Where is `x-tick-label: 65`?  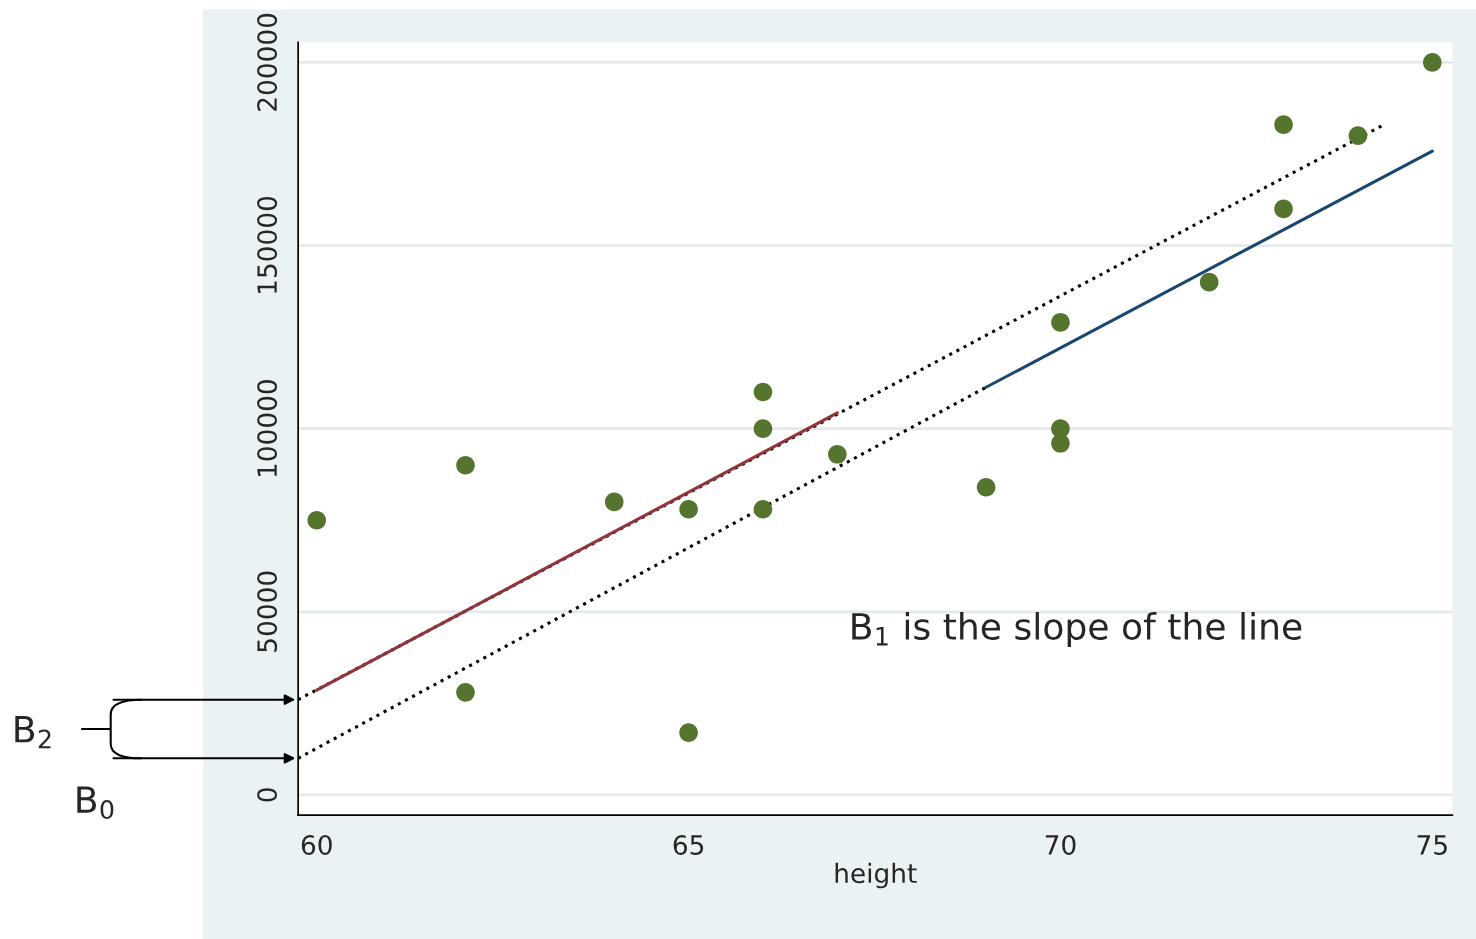 x-tick-label: 65 is located at coordinates (688, 844).